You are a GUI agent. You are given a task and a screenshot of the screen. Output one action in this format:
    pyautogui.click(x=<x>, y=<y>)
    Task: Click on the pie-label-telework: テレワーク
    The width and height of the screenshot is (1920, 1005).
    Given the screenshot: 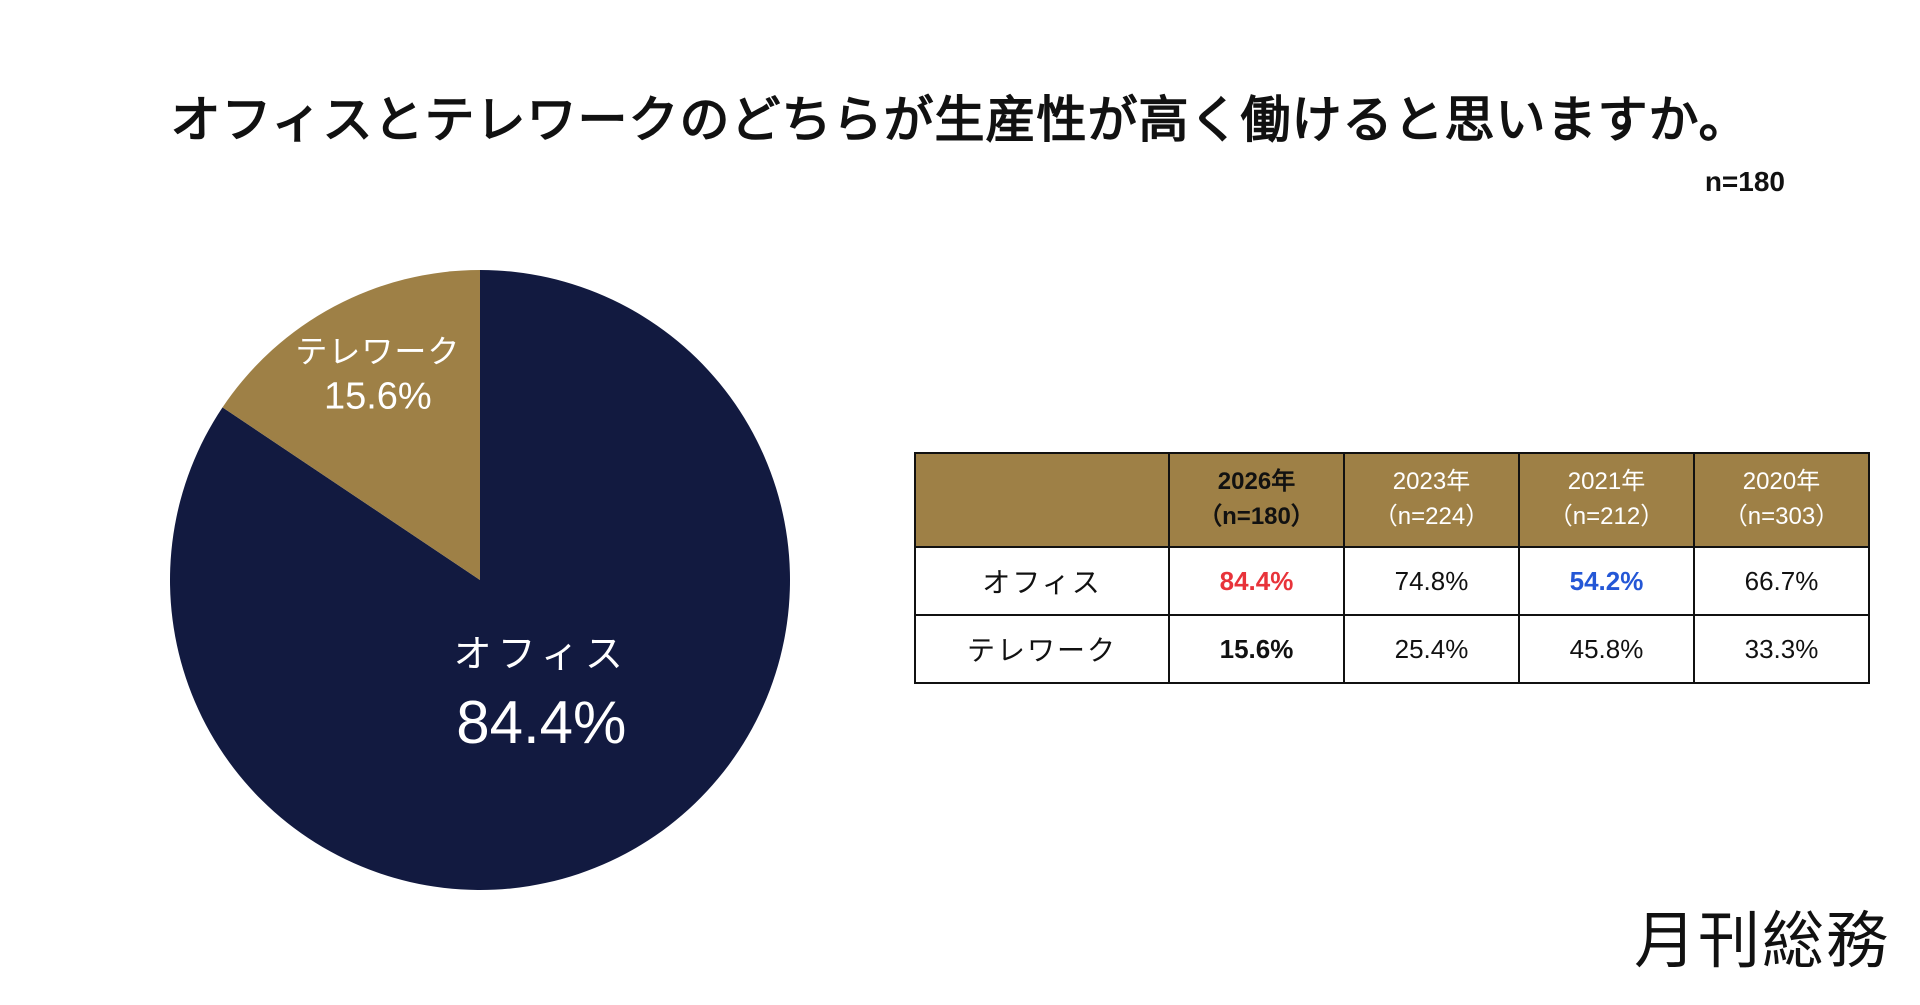 What is the action you would take?
    pyautogui.click(x=377, y=352)
    